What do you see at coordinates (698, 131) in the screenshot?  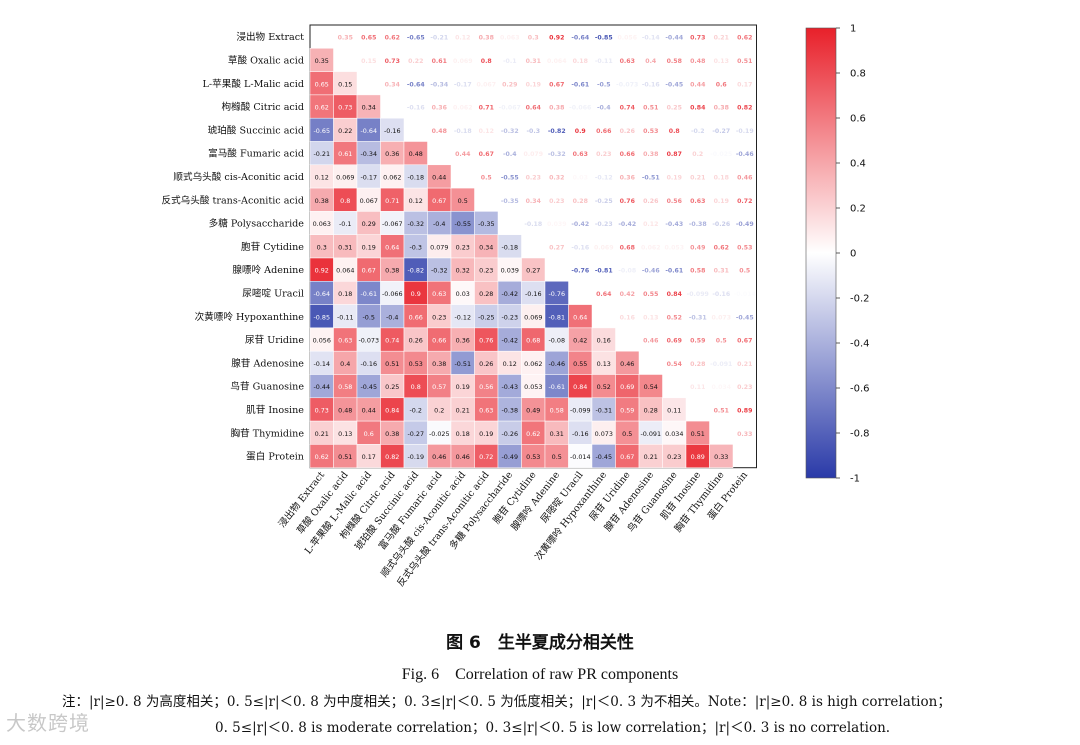 I see `cell-value-upper: -0.2` at bounding box center [698, 131].